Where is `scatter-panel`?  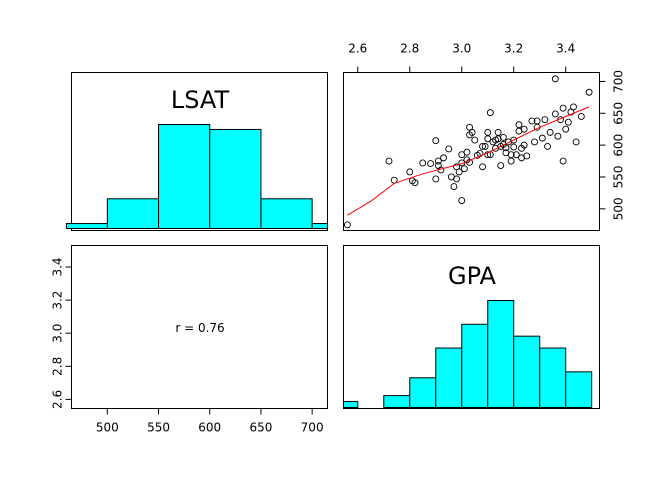
scatter-panel is located at coordinates (471, 151).